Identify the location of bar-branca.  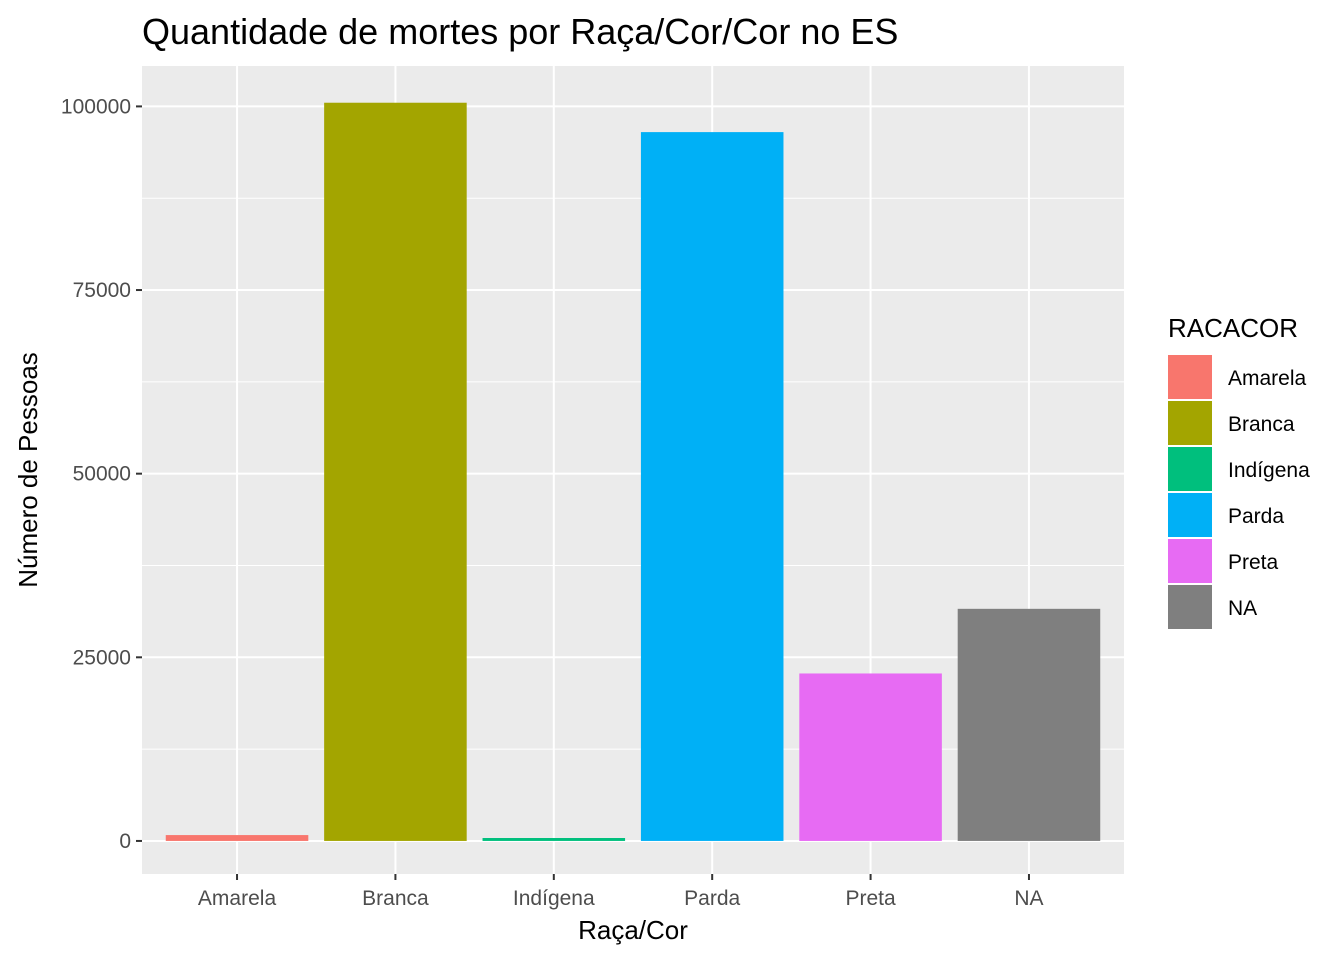
(395, 471).